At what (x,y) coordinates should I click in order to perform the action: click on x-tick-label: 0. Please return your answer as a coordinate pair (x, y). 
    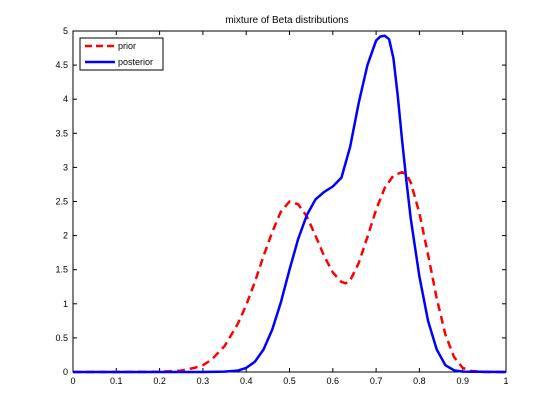
    Looking at the image, I should click on (72, 381).